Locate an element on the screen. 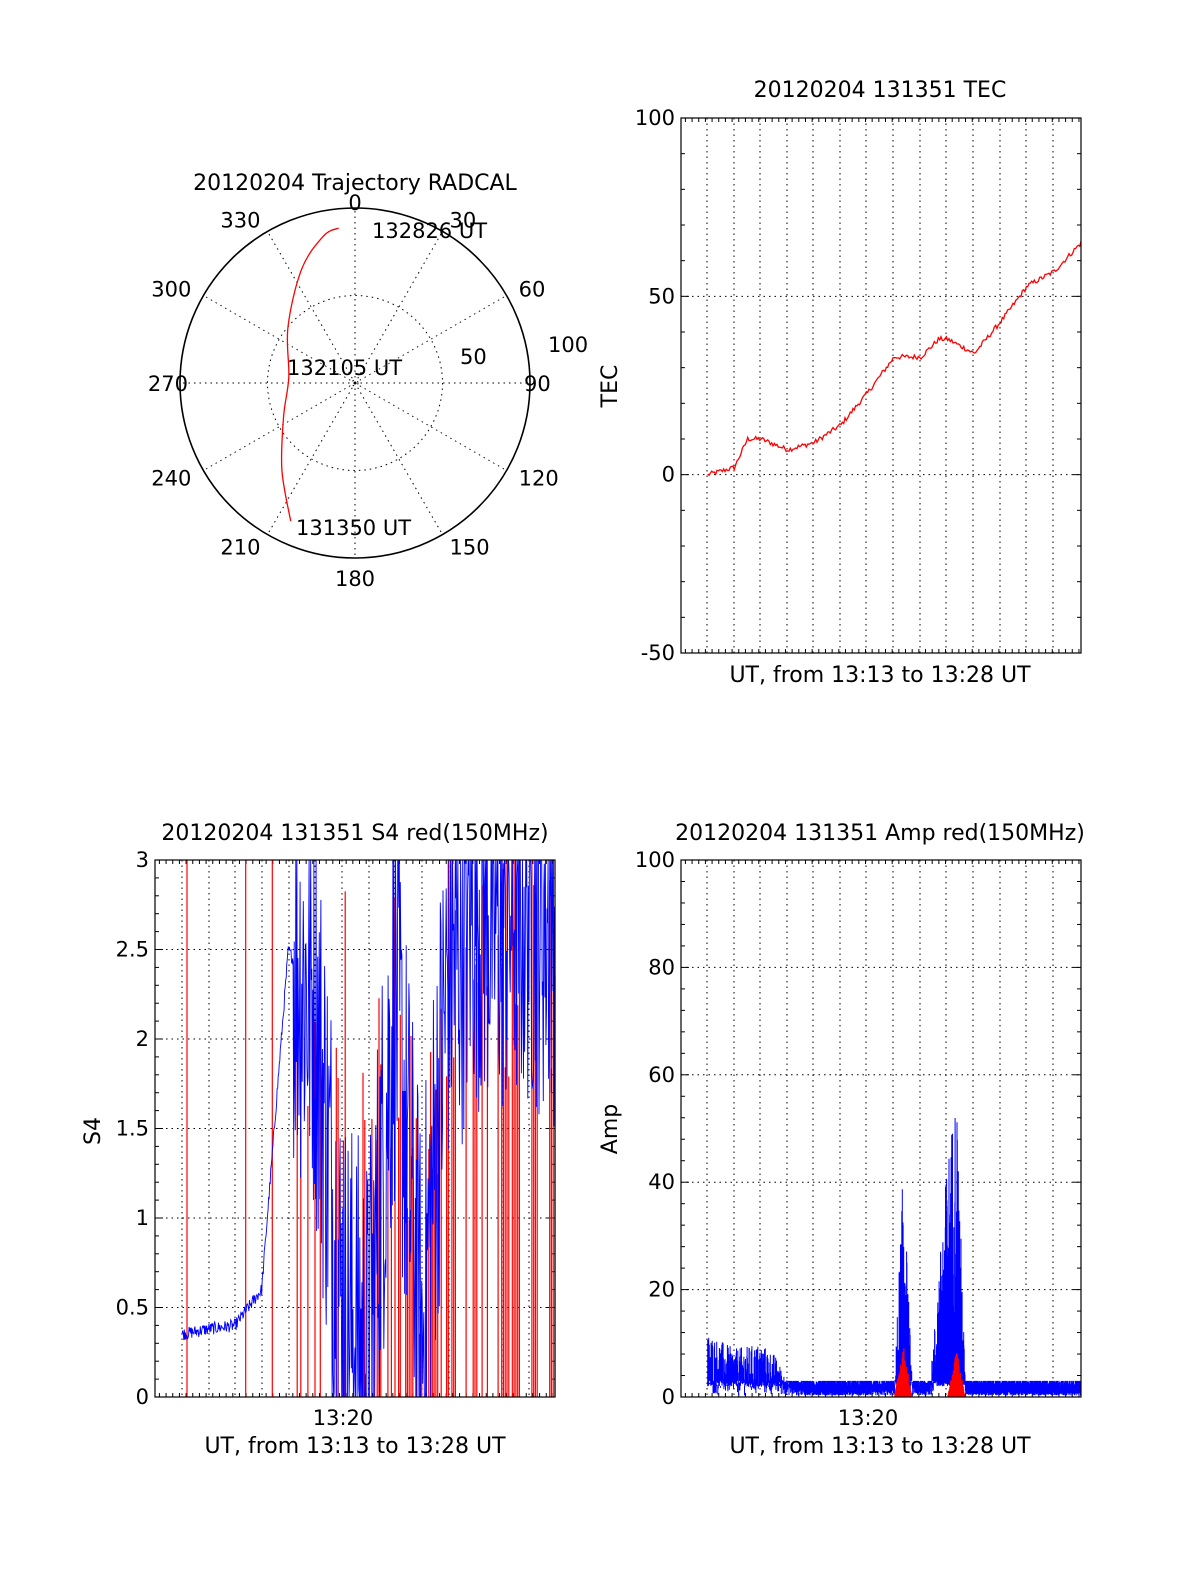 The image size is (1200, 1575). polar-outer-ring is located at coordinates (355, 383).